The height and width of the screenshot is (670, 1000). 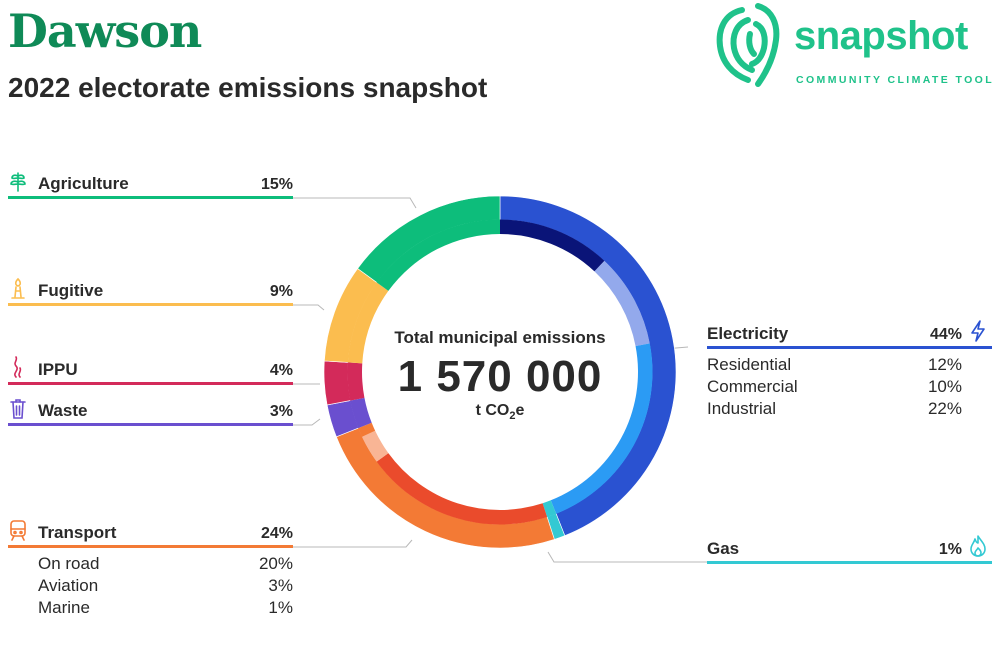 What do you see at coordinates (849, 549) in the screenshot?
I see `legend-gas: Gas 1%` at bounding box center [849, 549].